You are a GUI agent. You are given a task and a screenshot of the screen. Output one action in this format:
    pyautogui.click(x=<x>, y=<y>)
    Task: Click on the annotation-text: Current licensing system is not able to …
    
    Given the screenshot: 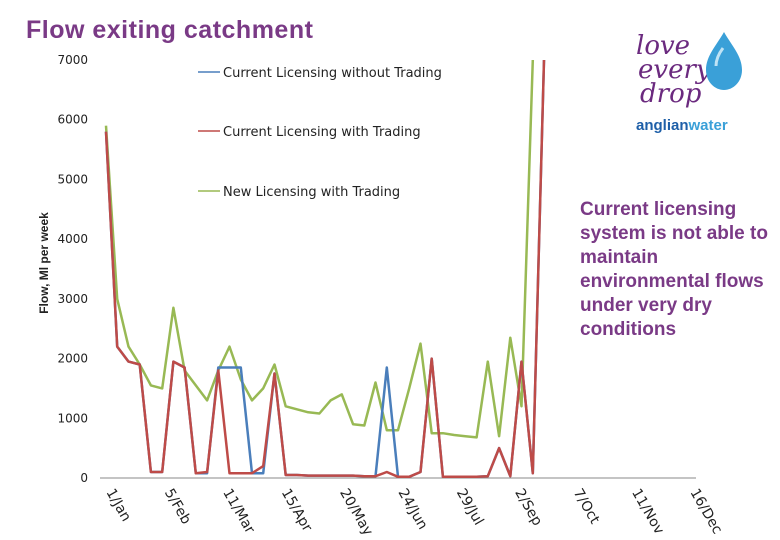 What is the action you would take?
    pyautogui.click(x=674, y=269)
    